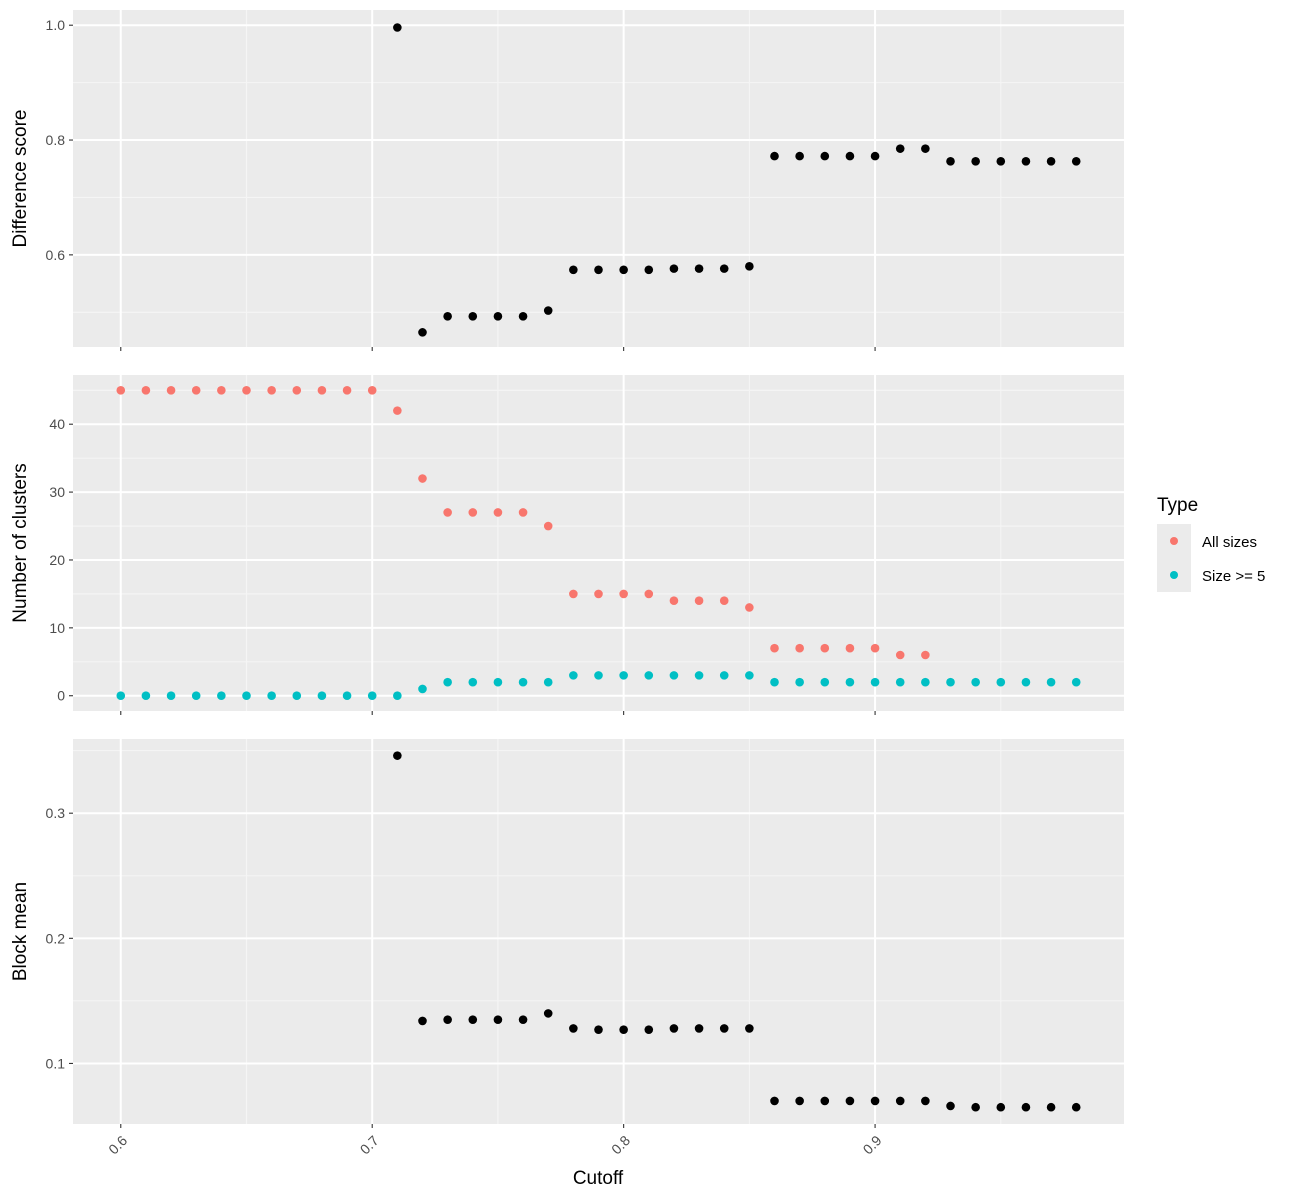  What do you see at coordinates (61, 696) in the screenshot?
I see `y-tick-label: 0` at bounding box center [61, 696].